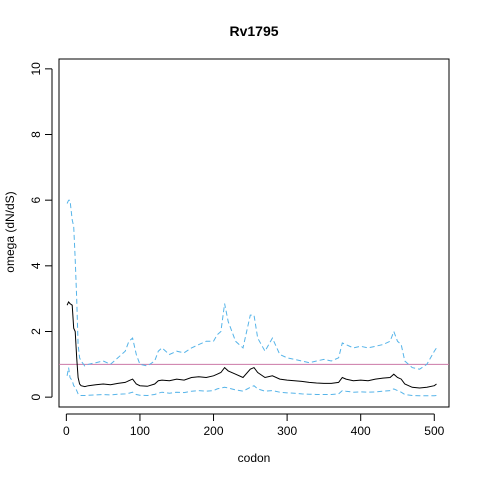 The height and width of the screenshot is (480, 480). Describe the element at coordinates (140, 431) in the screenshot. I see `x-tick-label: 100` at that location.